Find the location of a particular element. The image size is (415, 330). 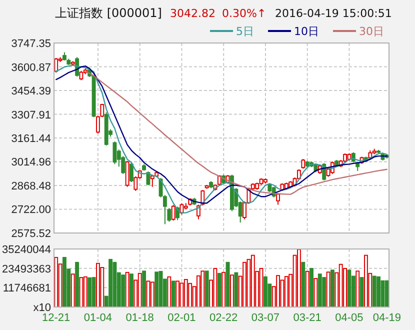

legend-label: 10日 is located at coordinates (306, 31).